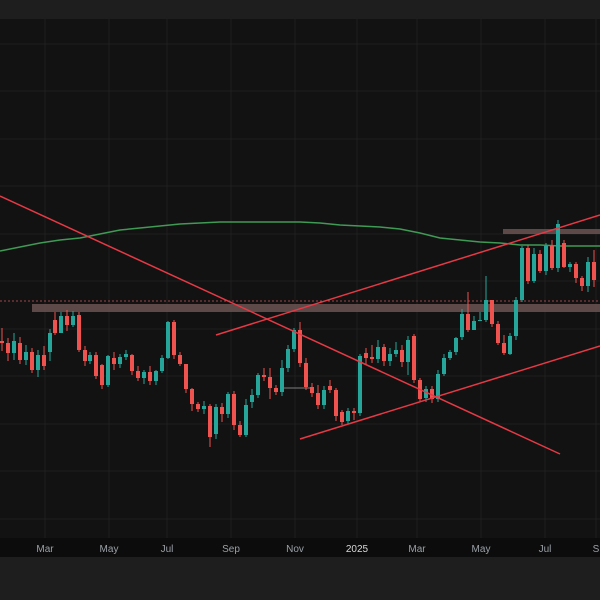  What do you see at coordinates (551, 231) in the screenshot?
I see `resistance-zone-upper` at bounding box center [551, 231].